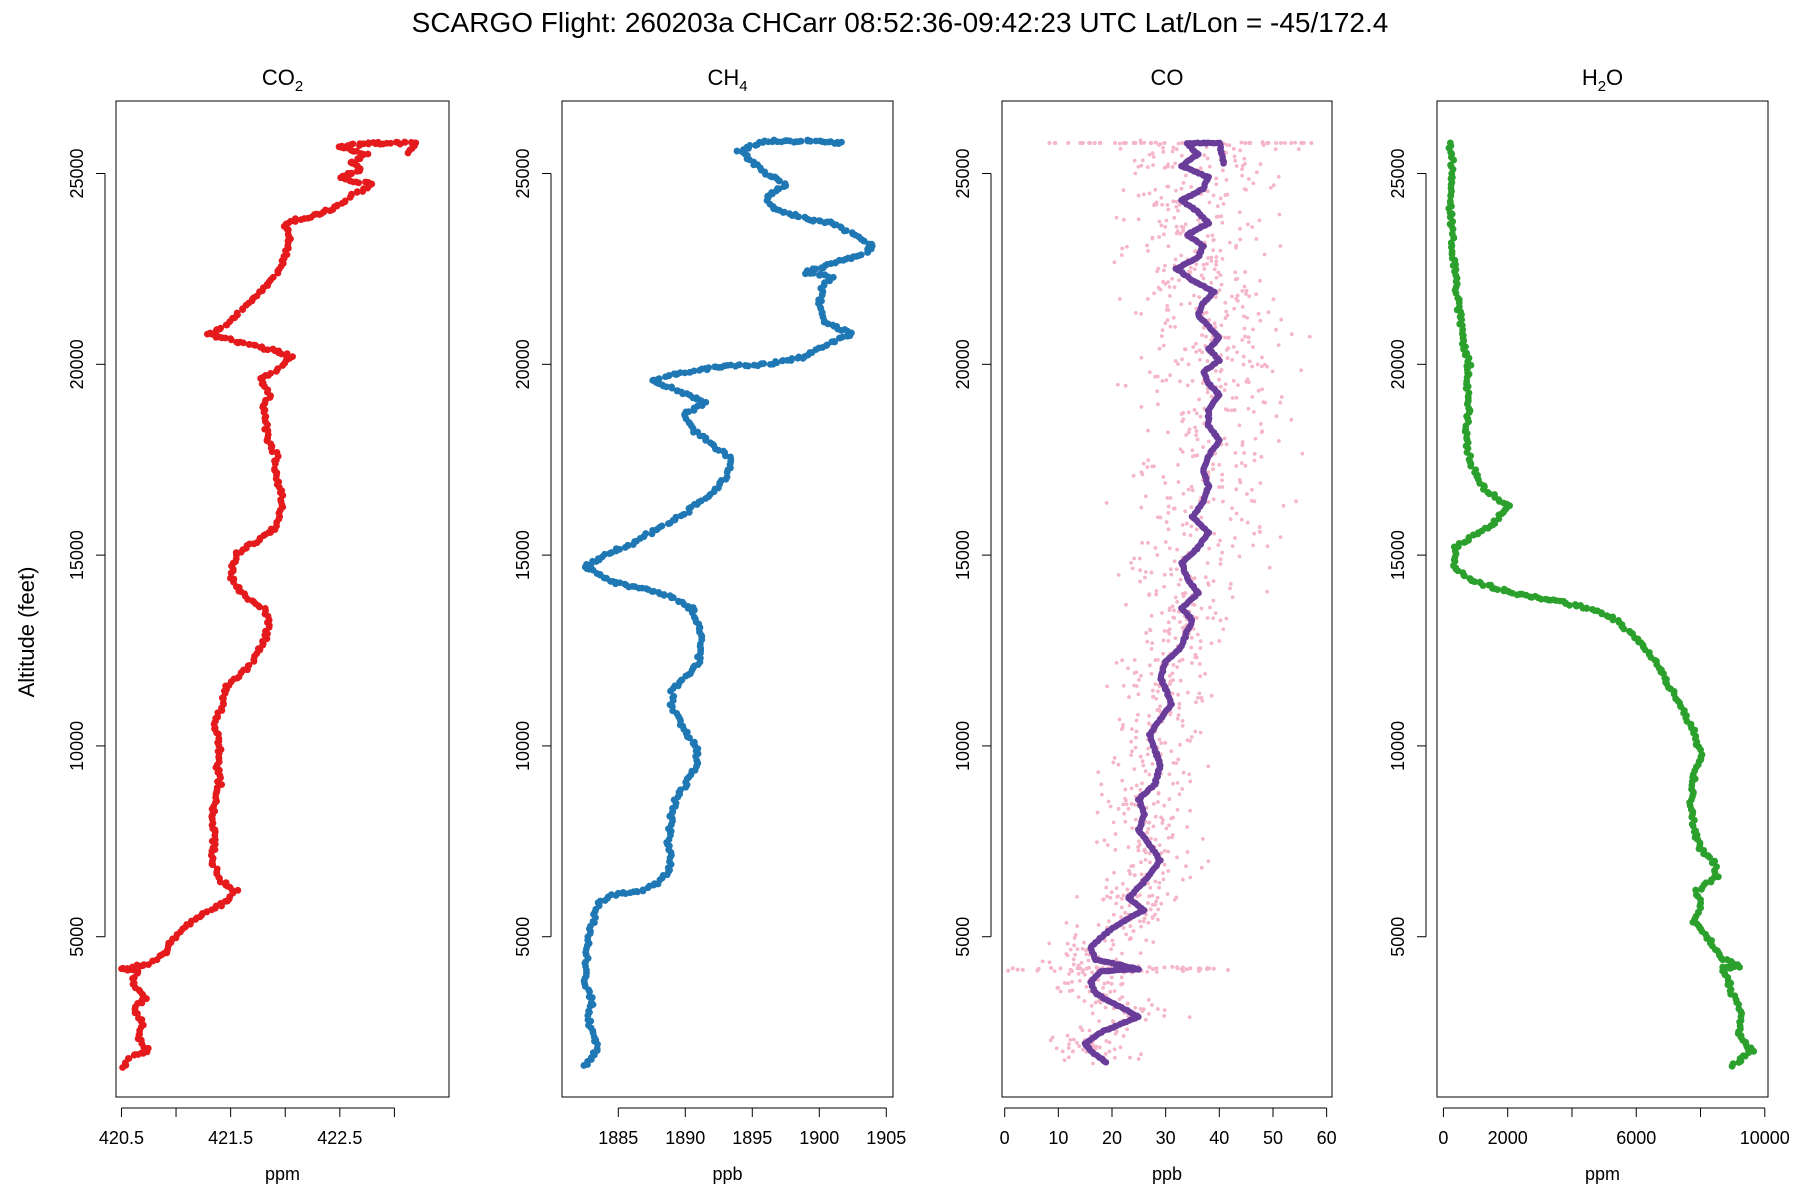 The height and width of the screenshot is (1200, 1800). Describe the element at coordinates (752, 1138) in the screenshot. I see `x-tick-label: 1895` at that location.